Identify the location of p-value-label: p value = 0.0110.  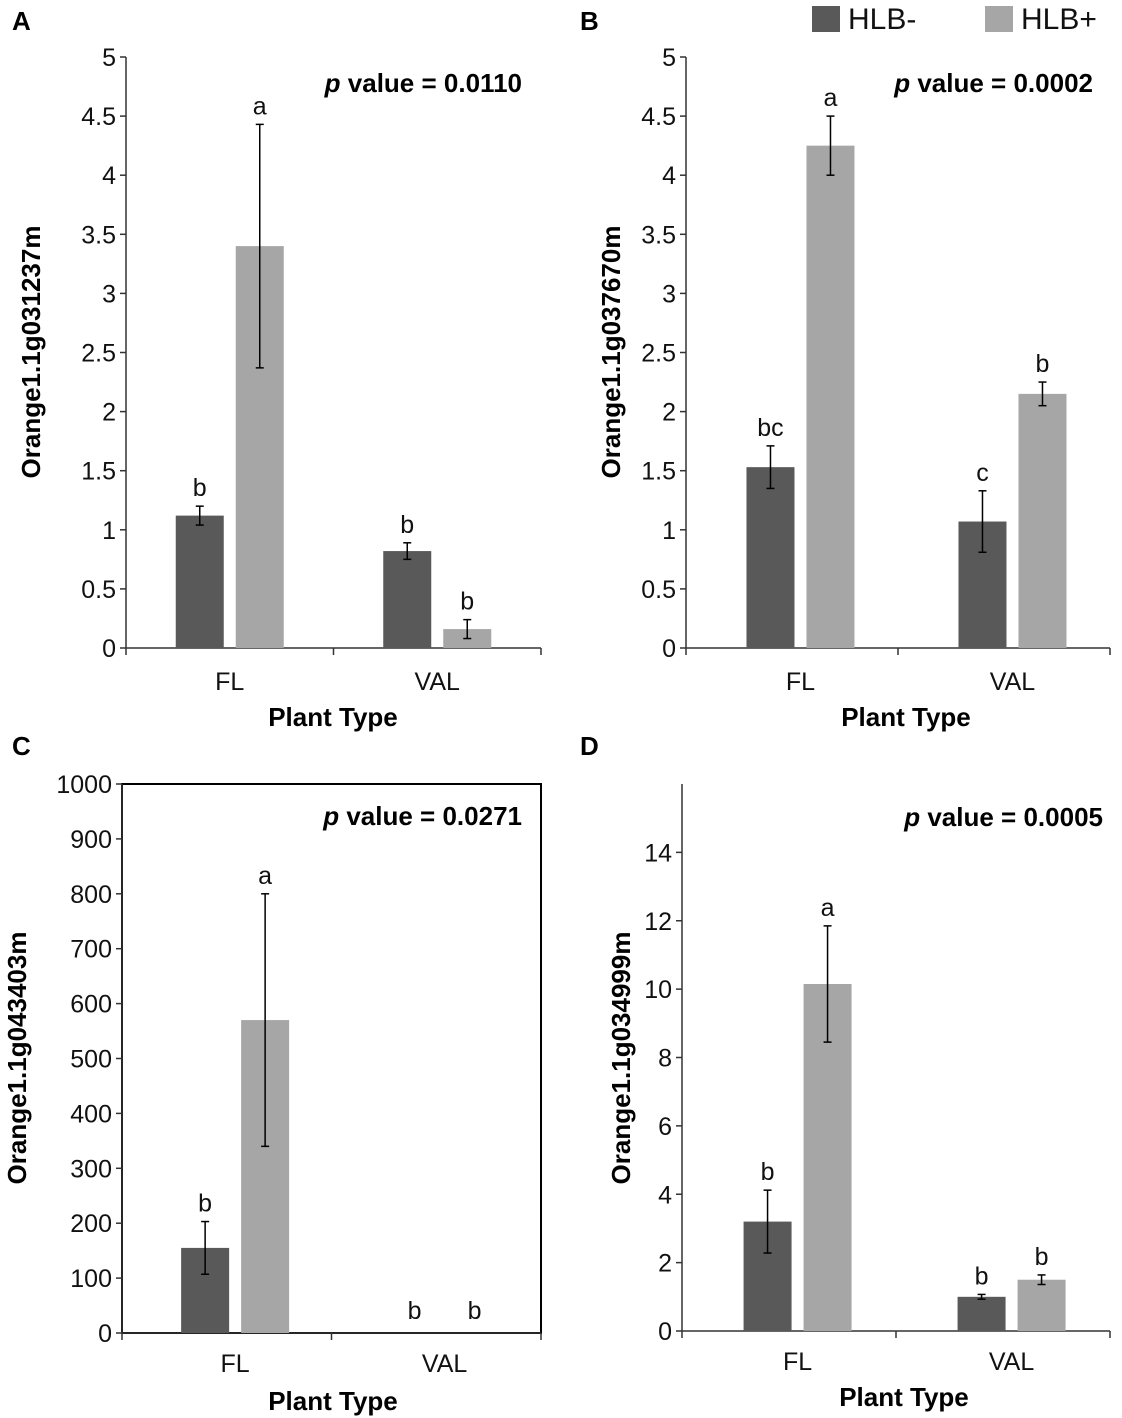
(423, 83).